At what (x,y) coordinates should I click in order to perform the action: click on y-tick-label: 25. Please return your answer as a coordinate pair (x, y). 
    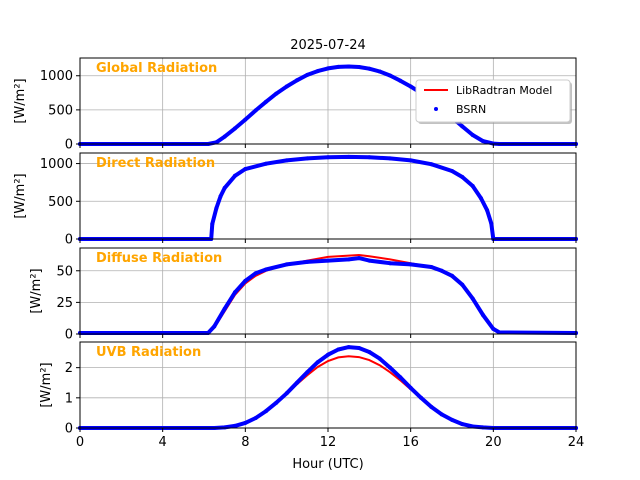
    Looking at the image, I should click on (64, 303).